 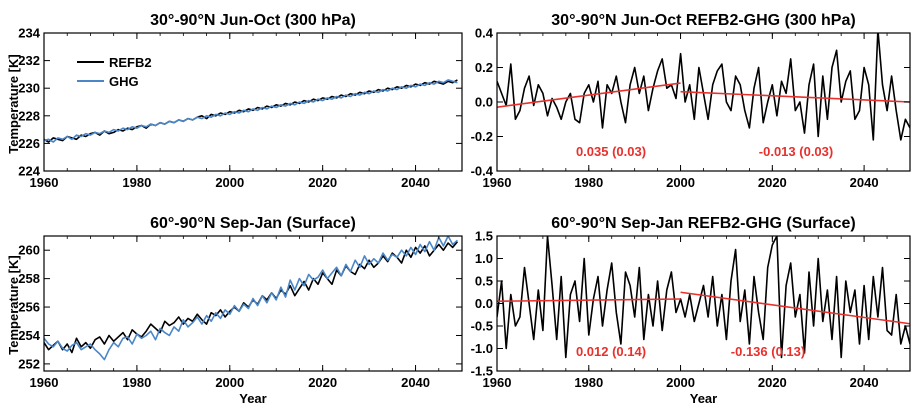 What do you see at coordinates (29, 335) in the screenshot?
I see `y-tick-label: 254` at bounding box center [29, 335].